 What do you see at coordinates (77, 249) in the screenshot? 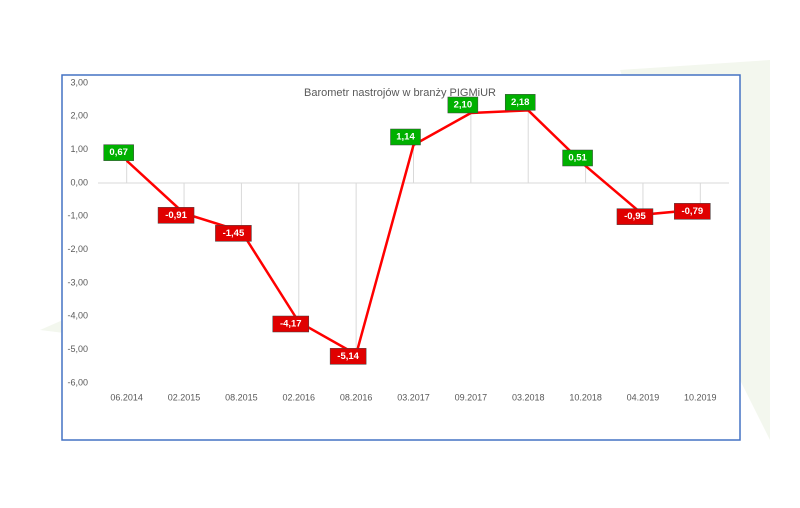
I see `y-tick-label: -2,00` at bounding box center [77, 249].